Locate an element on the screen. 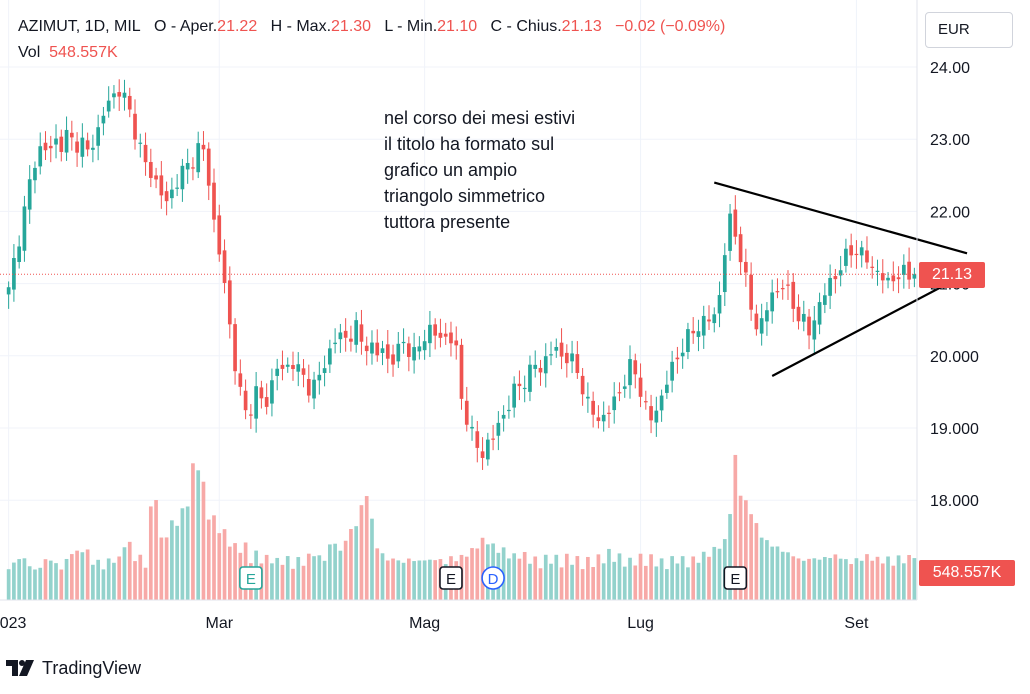  tradingview-logo: TradingView is located at coordinates (73, 668).